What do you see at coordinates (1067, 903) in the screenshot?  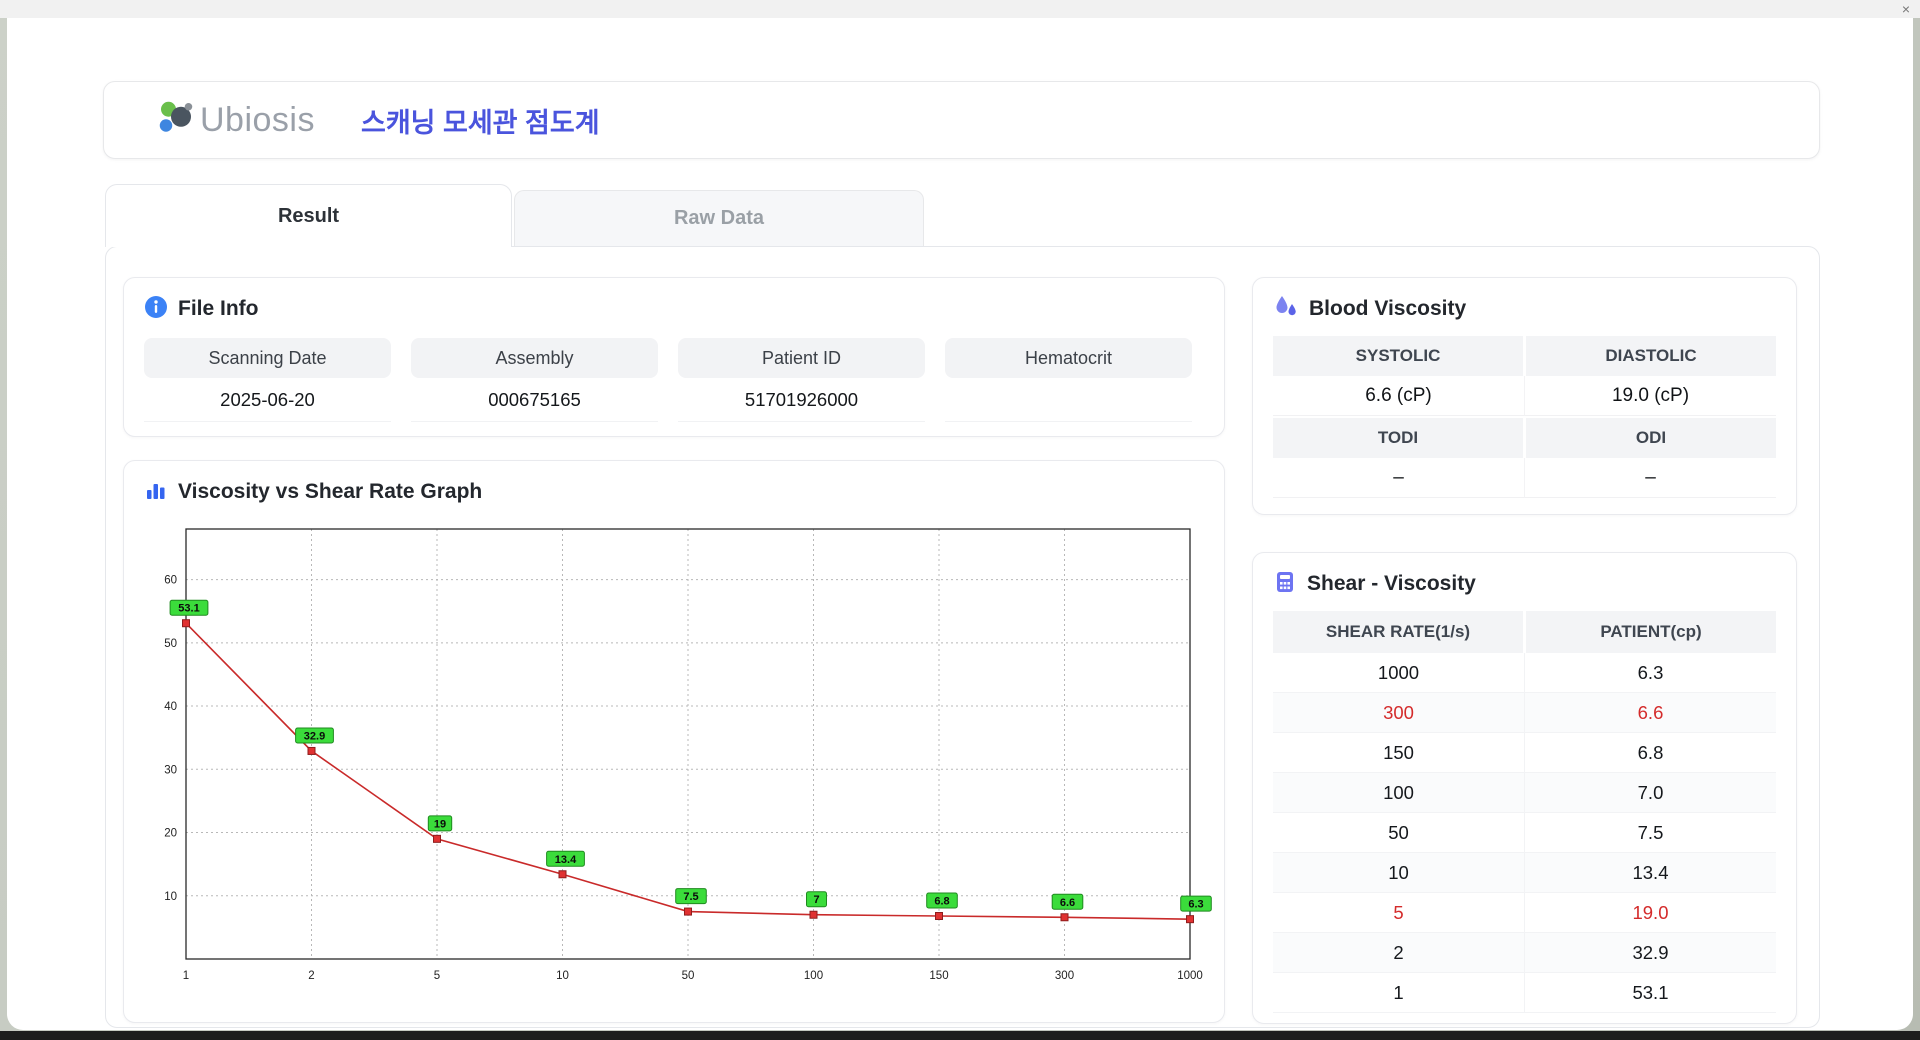 I see `svg-text: 6.6` at bounding box center [1067, 903].